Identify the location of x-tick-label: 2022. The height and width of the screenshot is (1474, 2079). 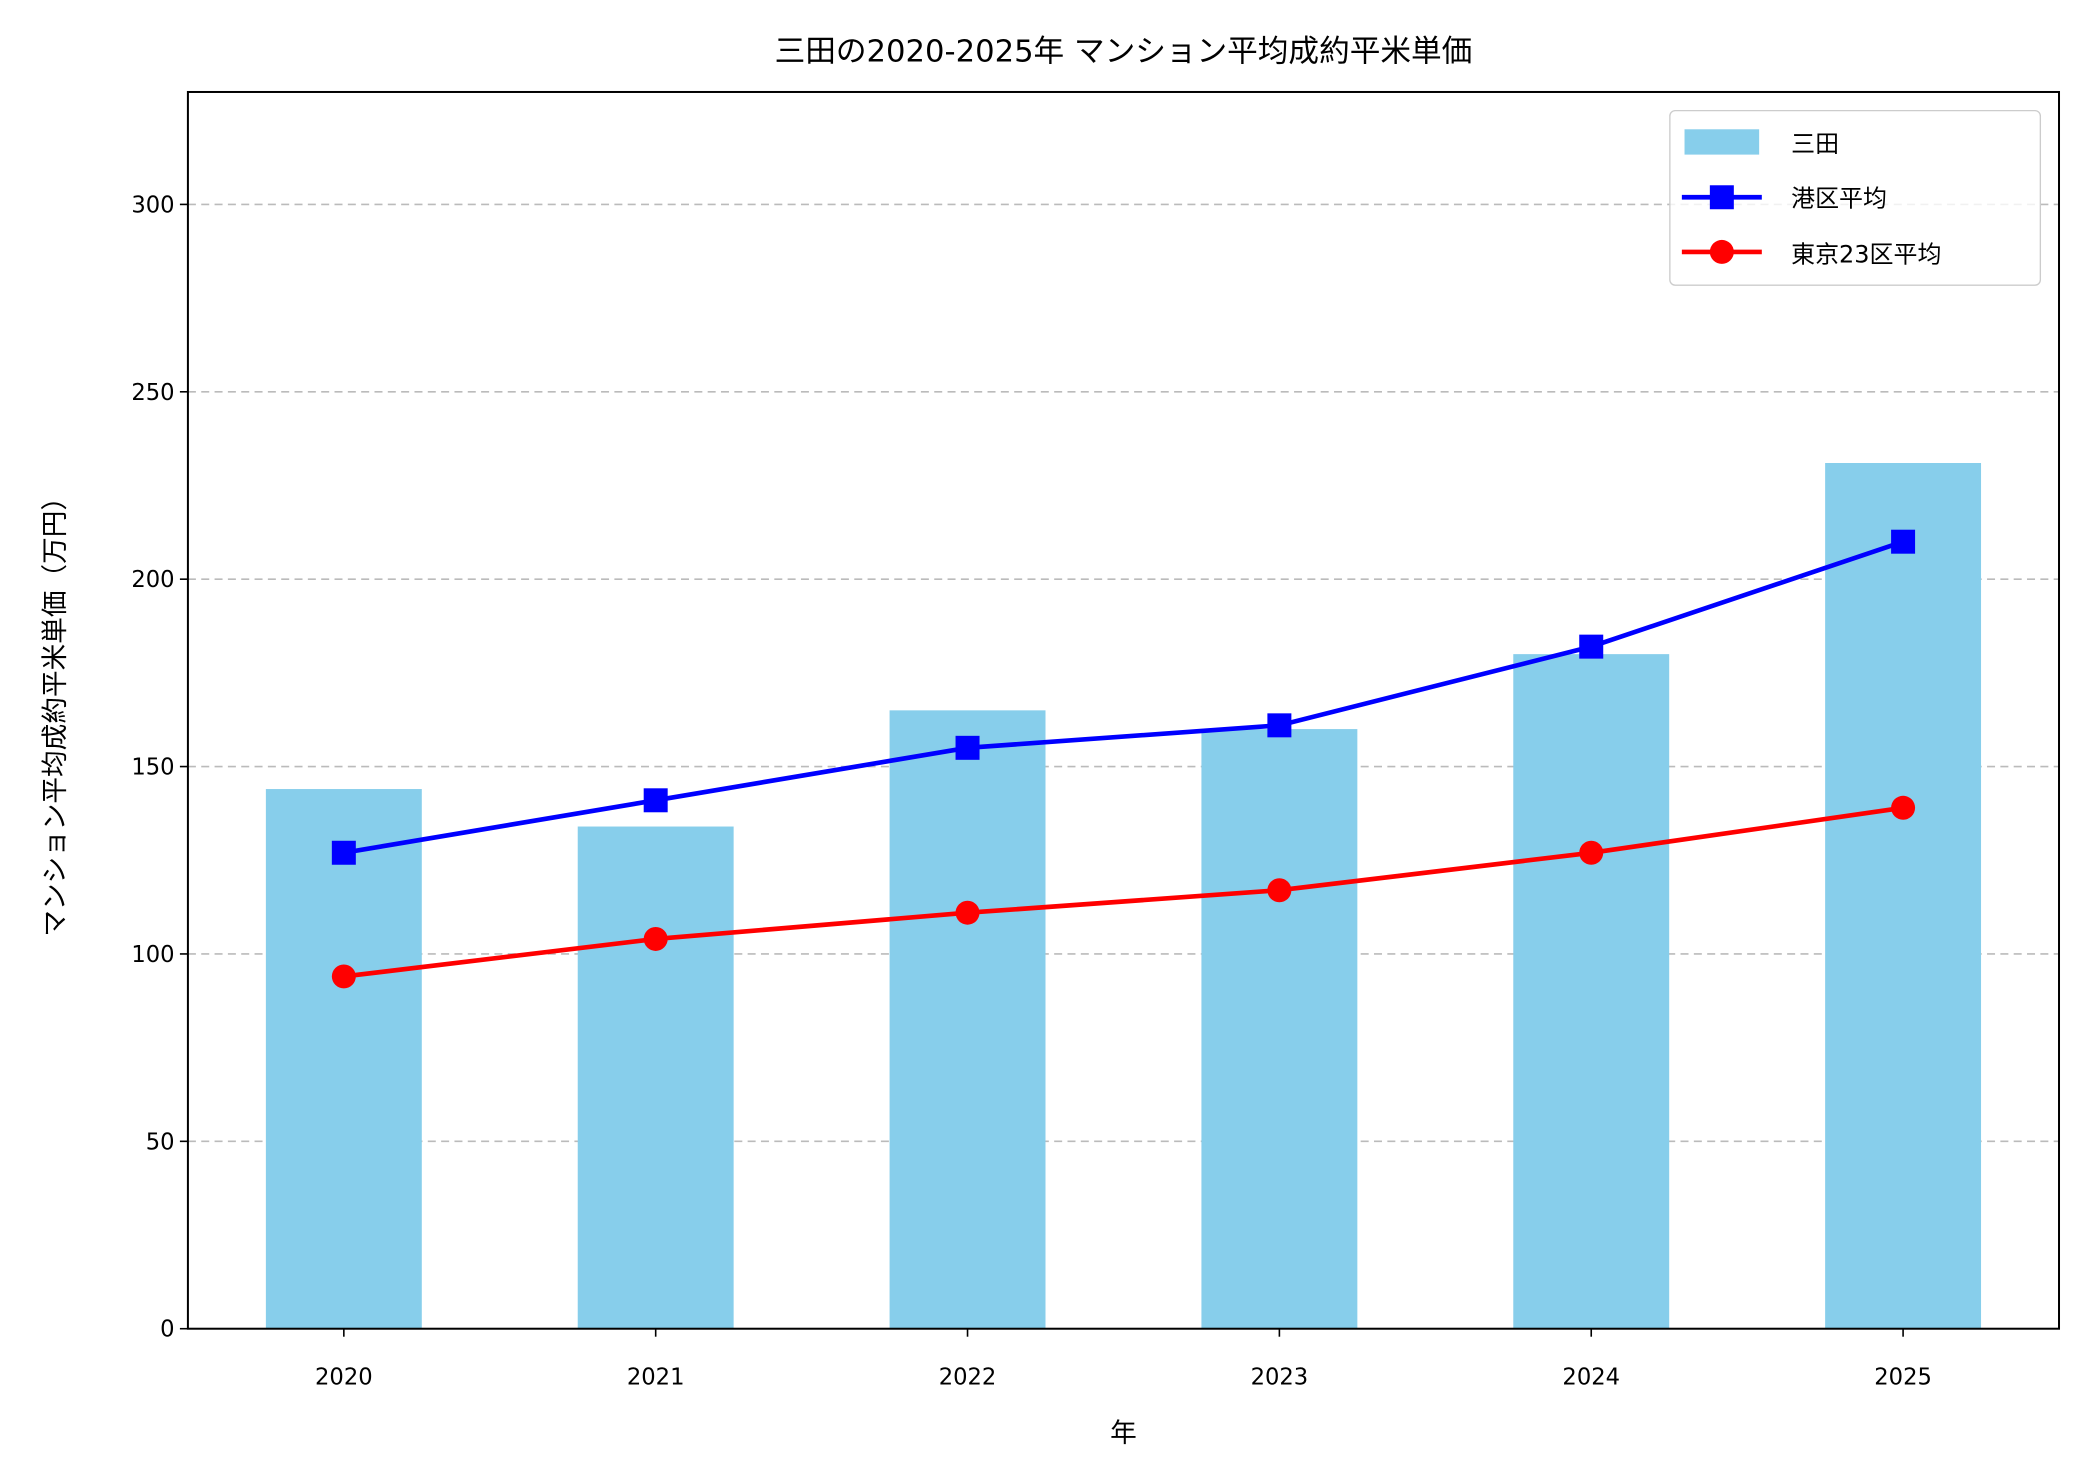
(968, 1378).